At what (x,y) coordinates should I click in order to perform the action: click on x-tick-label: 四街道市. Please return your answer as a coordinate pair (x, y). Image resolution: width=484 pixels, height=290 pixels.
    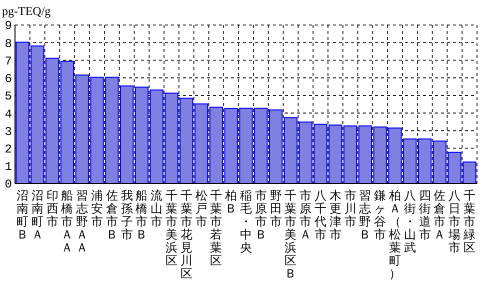
    Looking at the image, I should click on (424, 215).